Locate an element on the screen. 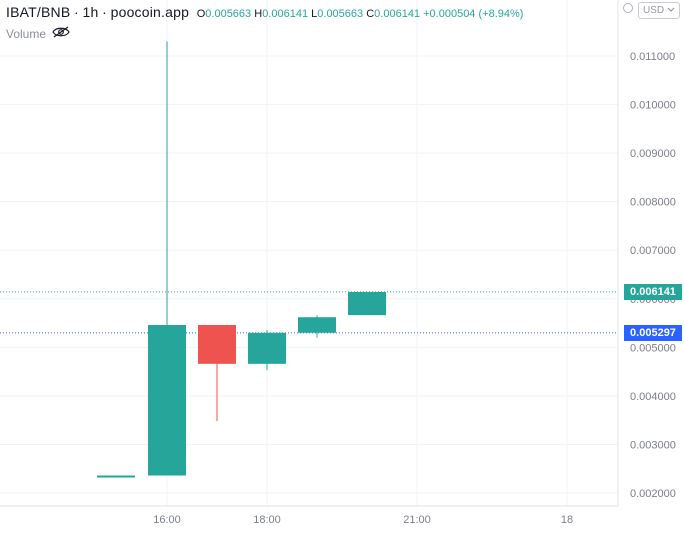  symbol-name: IBAT/BNB is located at coordinates (38, 12).